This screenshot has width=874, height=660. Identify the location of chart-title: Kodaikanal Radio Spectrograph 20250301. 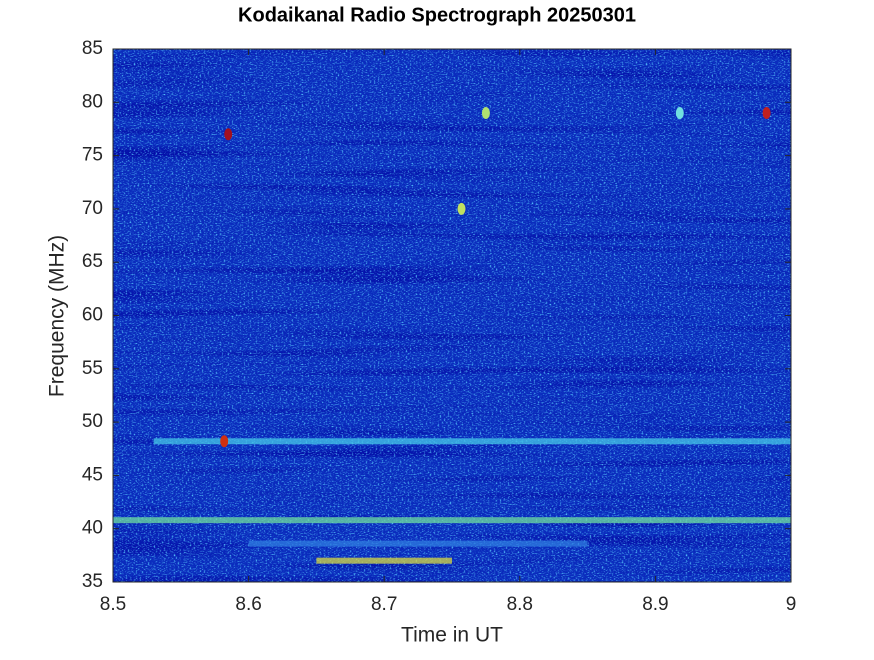
(437, 15).